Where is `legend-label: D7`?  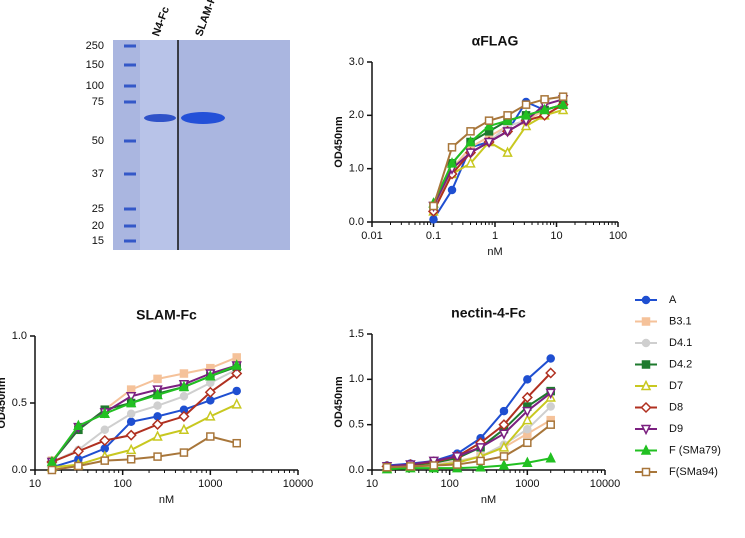 legend-label: D7 is located at coordinates (676, 386).